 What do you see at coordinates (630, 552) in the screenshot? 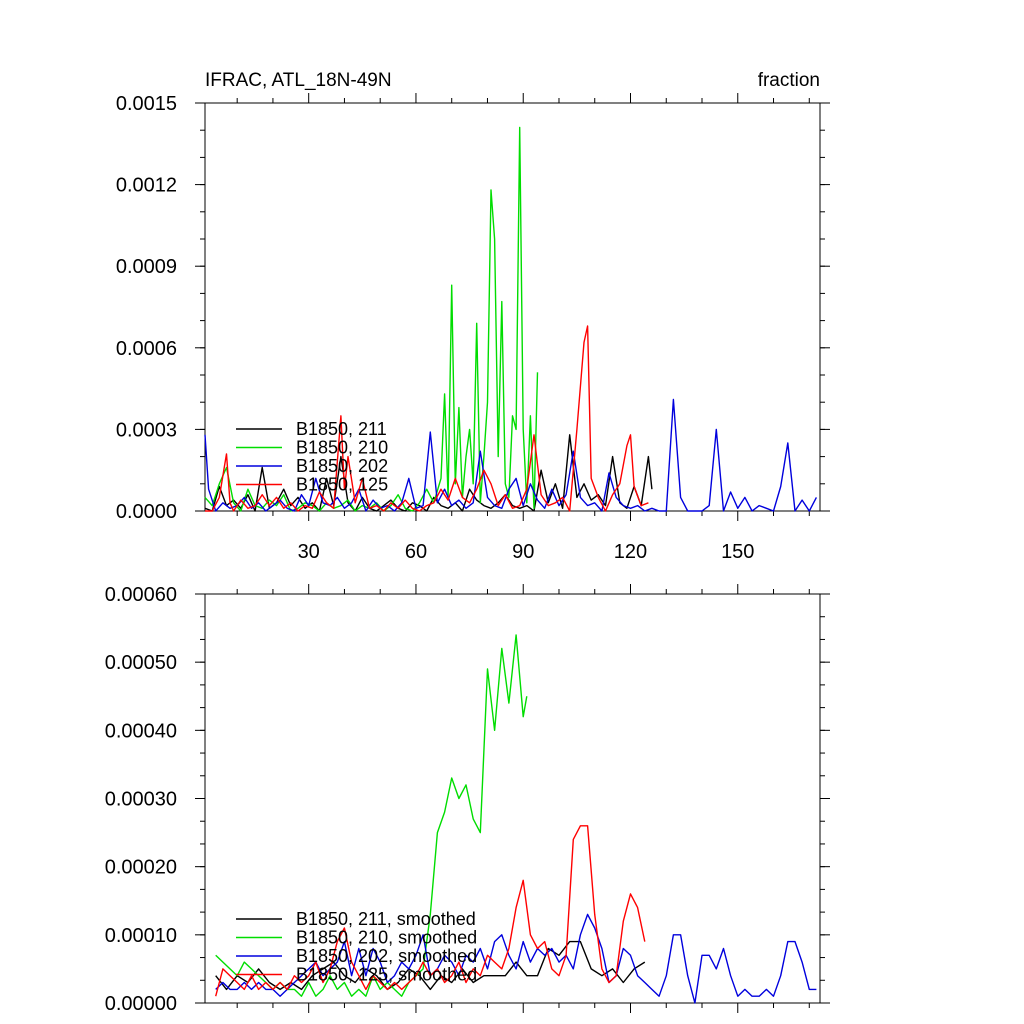
I see `top-x-tick-label: 120` at bounding box center [630, 552].